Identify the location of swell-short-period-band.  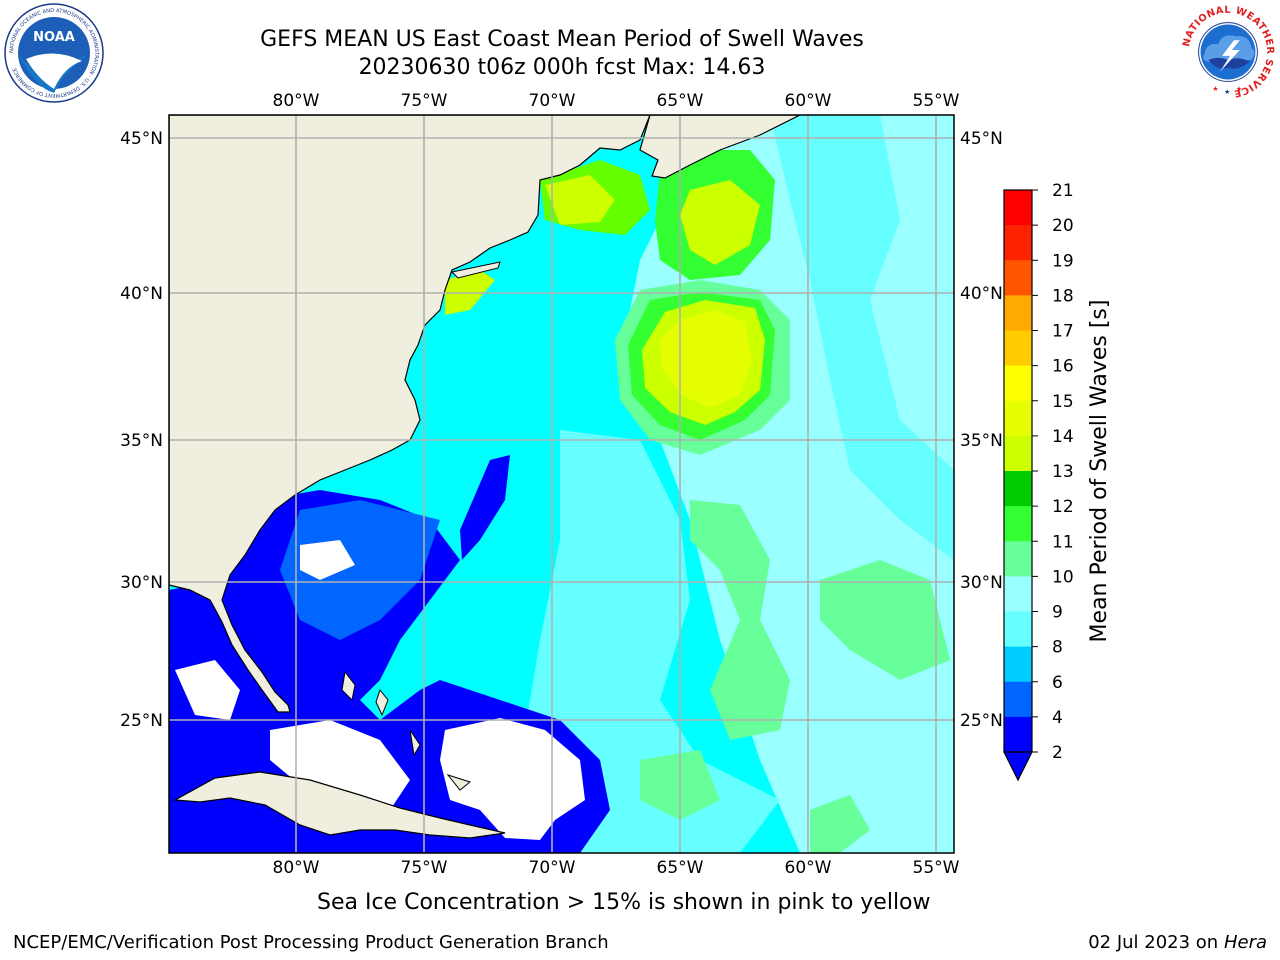
(360, 570).